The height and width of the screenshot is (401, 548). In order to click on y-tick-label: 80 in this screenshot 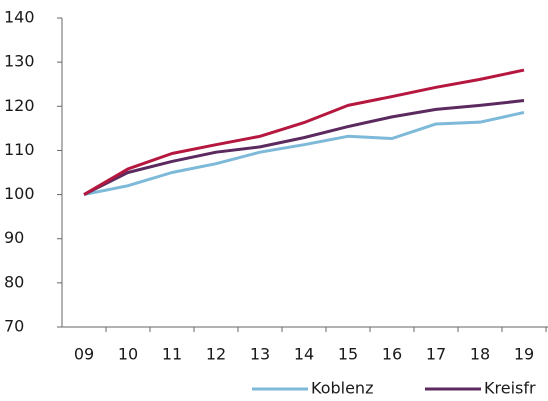, I will do `click(14, 281)`.